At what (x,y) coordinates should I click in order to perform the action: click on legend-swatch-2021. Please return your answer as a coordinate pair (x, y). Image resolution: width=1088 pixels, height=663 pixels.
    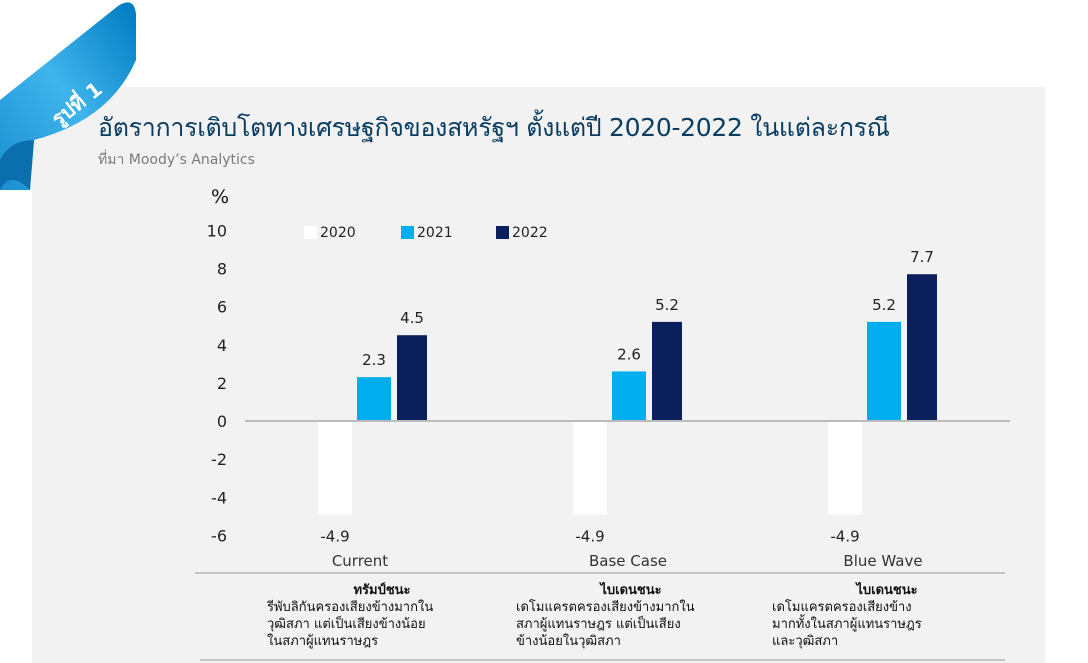
    Looking at the image, I should click on (407, 232).